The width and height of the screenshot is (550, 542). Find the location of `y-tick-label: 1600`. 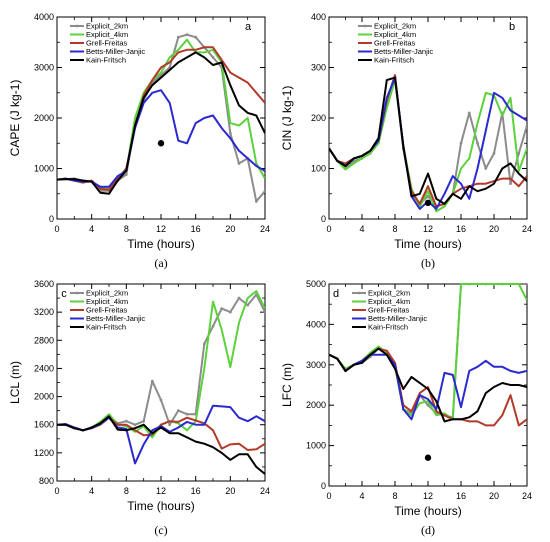

y-tick-label: 1600 is located at coordinates (44, 425).